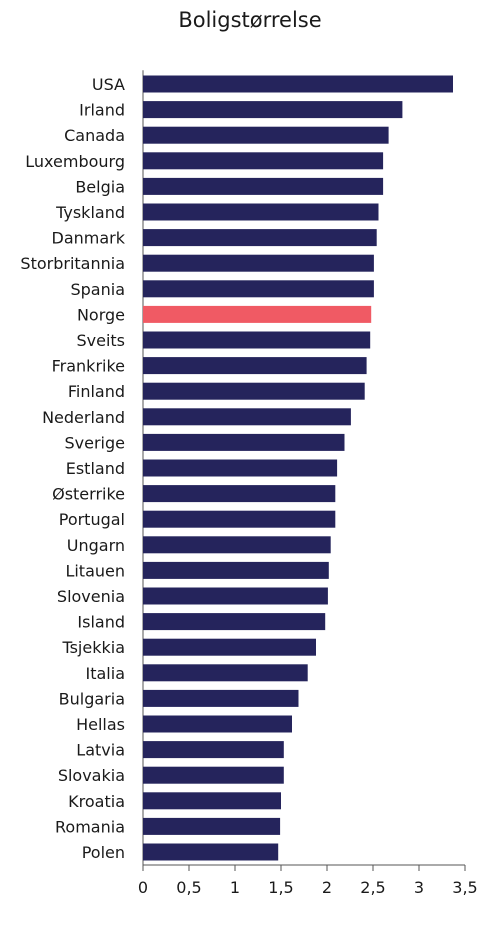 Image resolution: width=500 pixels, height=933 pixels. I want to click on category-label: Danmark, so click(89, 238).